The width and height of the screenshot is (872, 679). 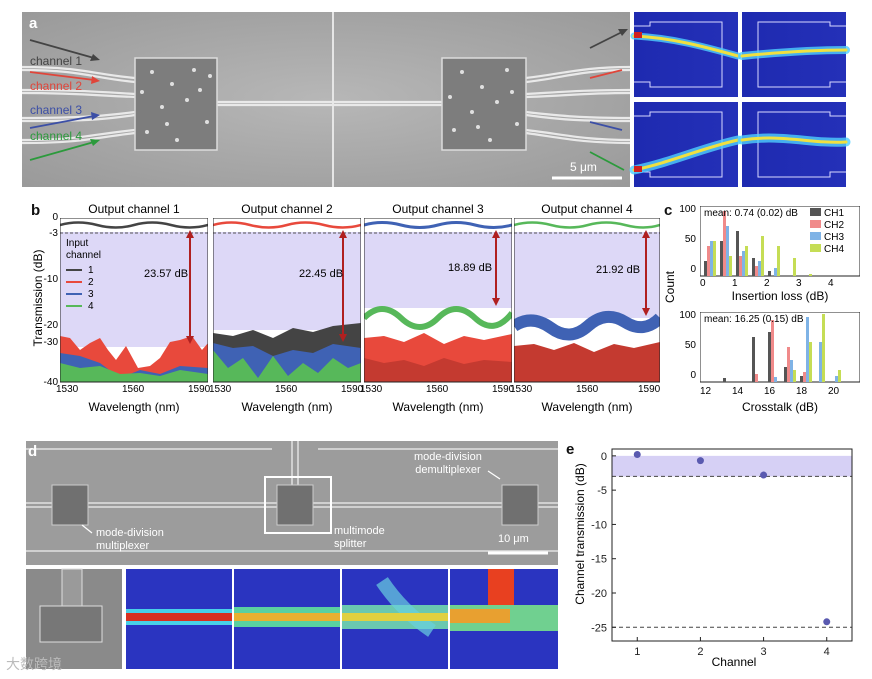 I want to click on e-xtick-1: 2, so click(x=700, y=652).